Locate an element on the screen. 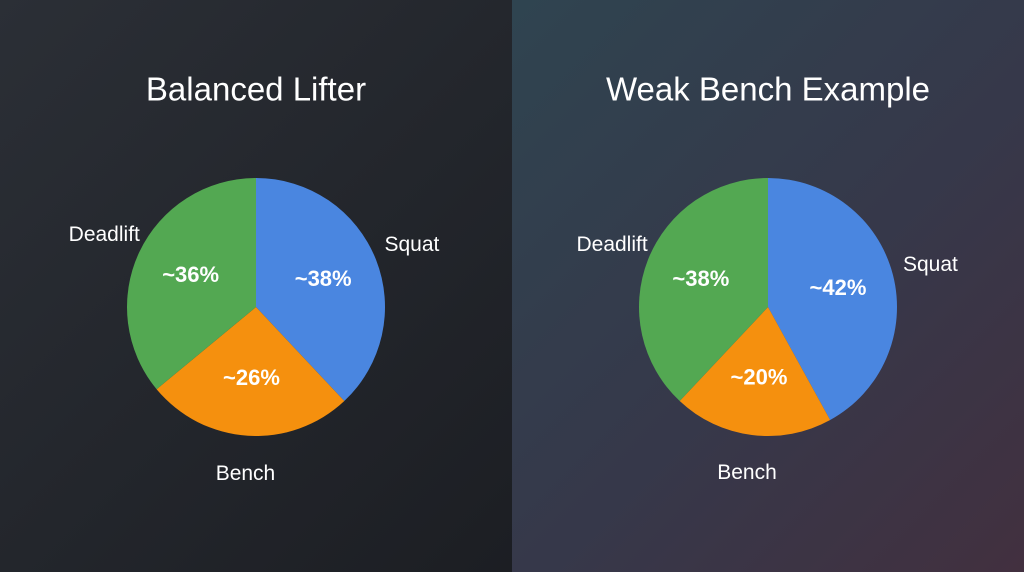  chart-title: Balanced Lifter is located at coordinates (256, 89).